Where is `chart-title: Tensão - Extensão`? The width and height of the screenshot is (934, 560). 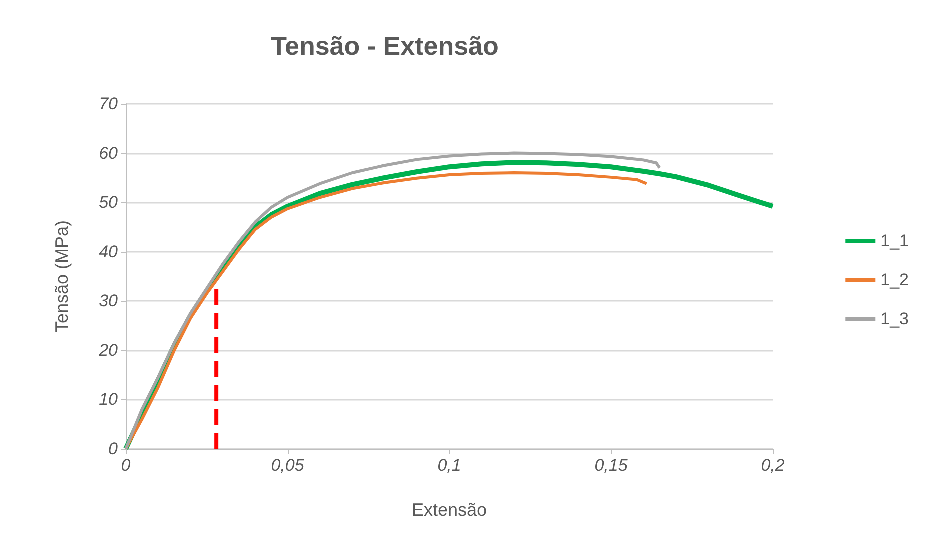 chart-title: Tensão - Extensão is located at coordinates (385, 46).